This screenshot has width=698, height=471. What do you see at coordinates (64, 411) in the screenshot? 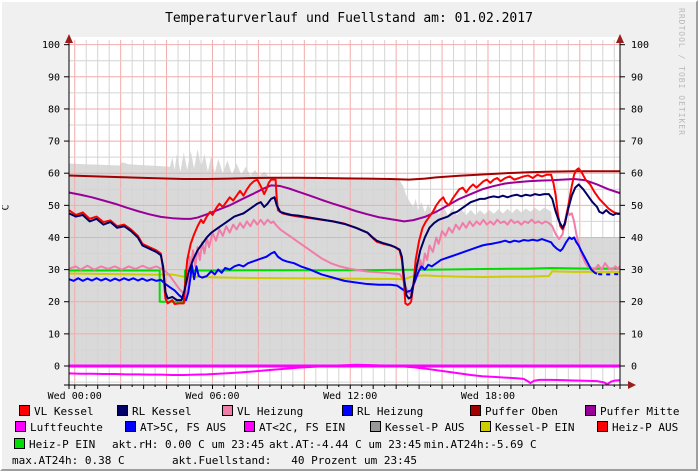
I see `legend-label: VL Kessel` at bounding box center [64, 411].